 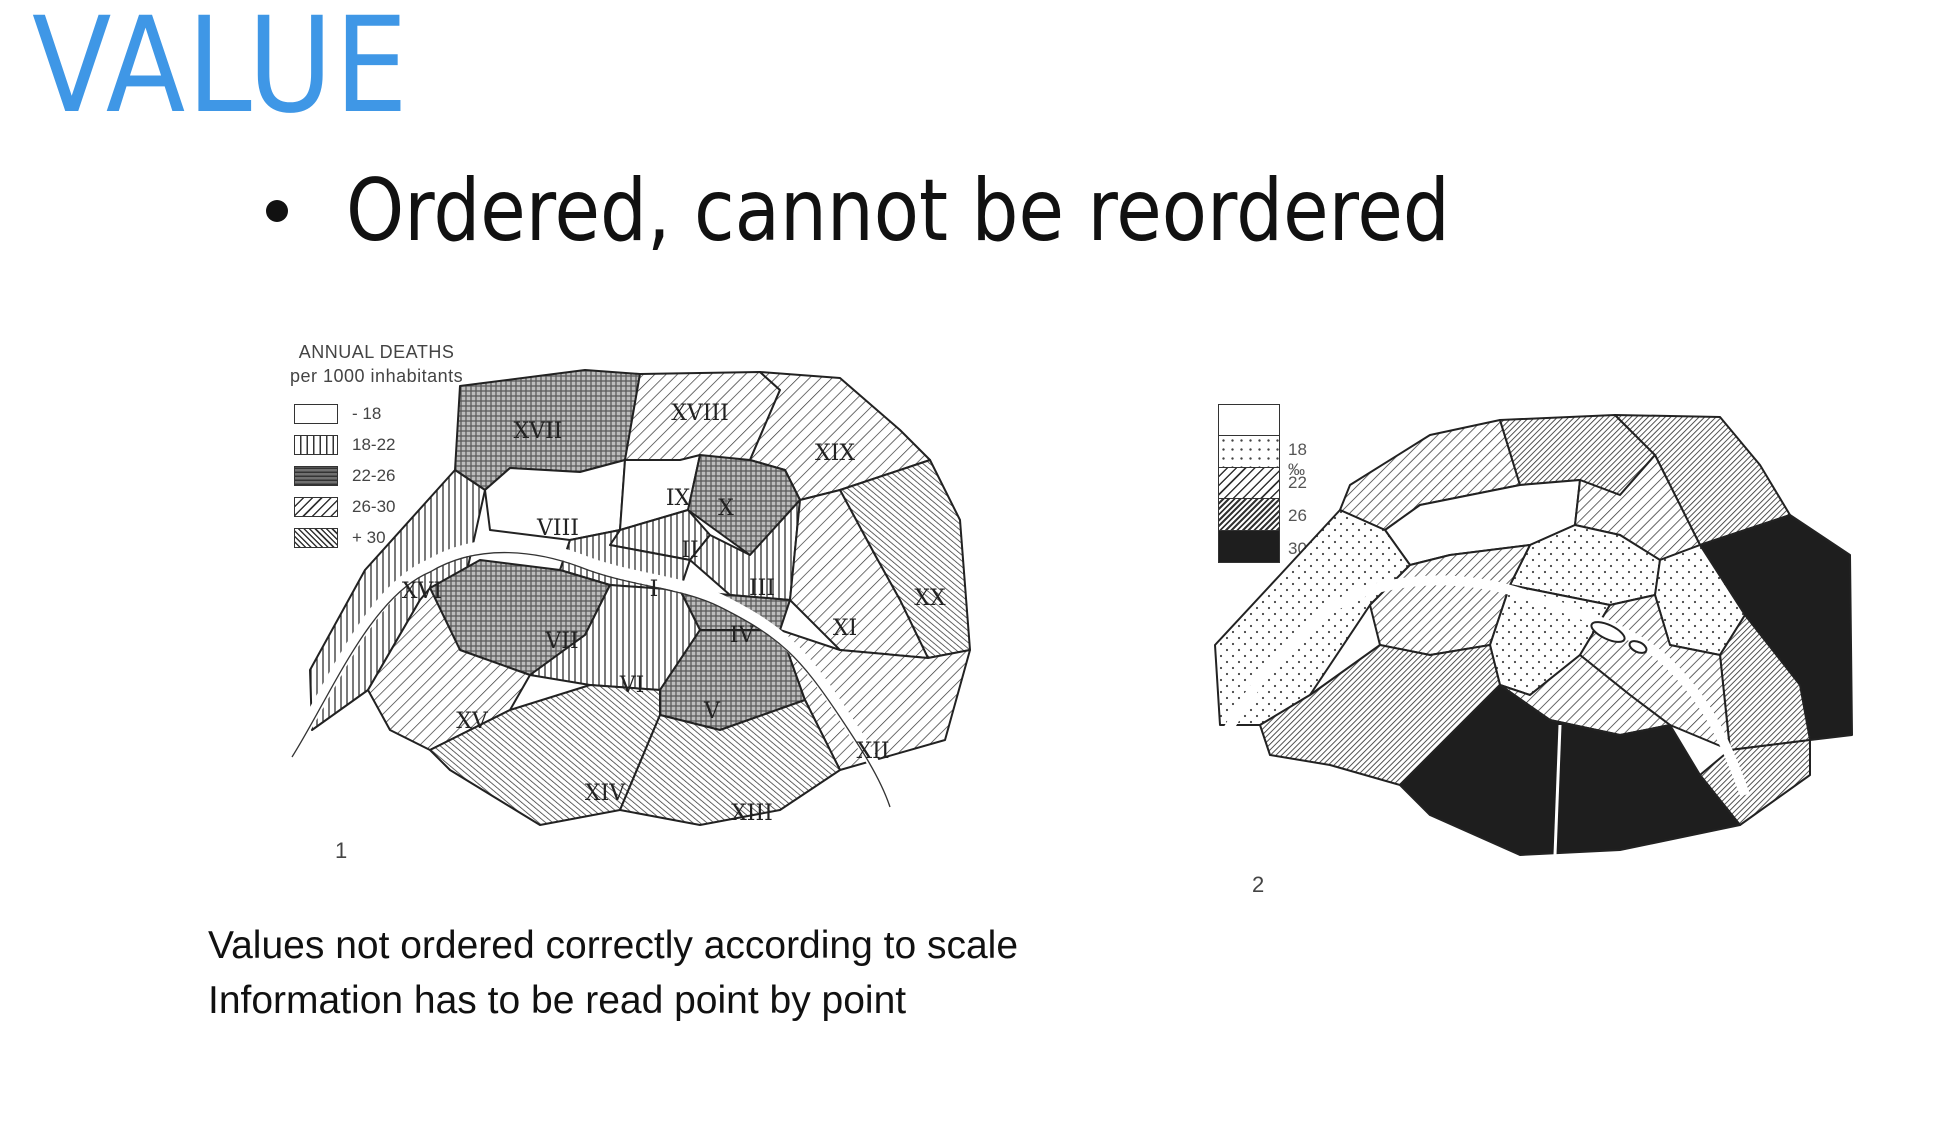 What do you see at coordinates (472, 721) in the screenshot?
I see `label-xv: XV` at bounding box center [472, 721].